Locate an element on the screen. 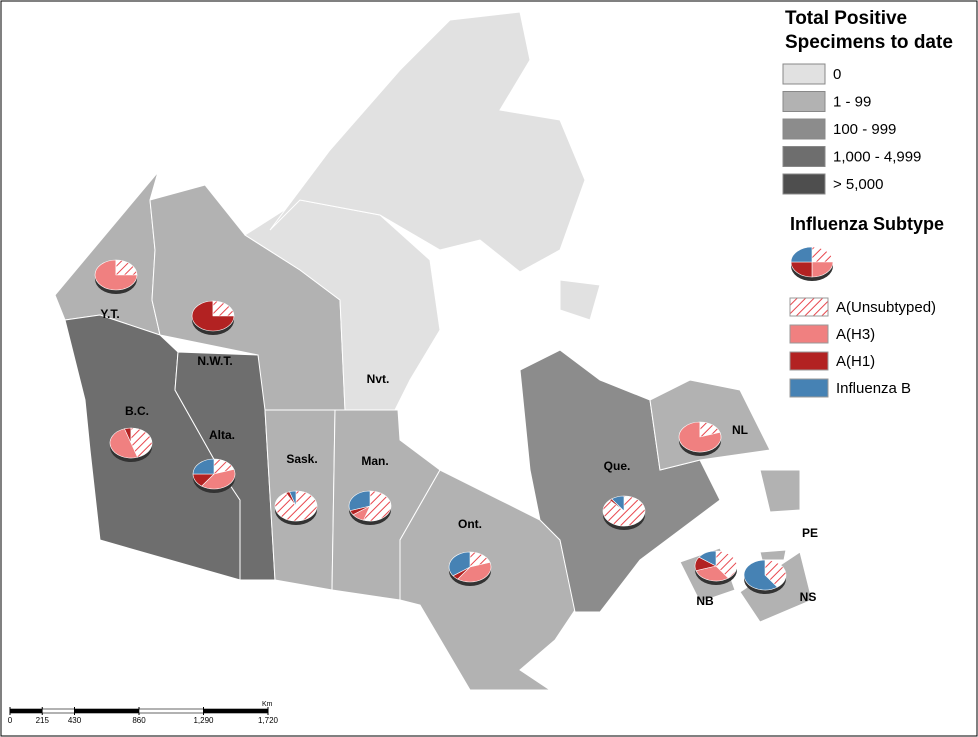 Image resolution: width=978 pixels, height=737 pixels. region-label: Alta. is located at coordinates (222, 435).